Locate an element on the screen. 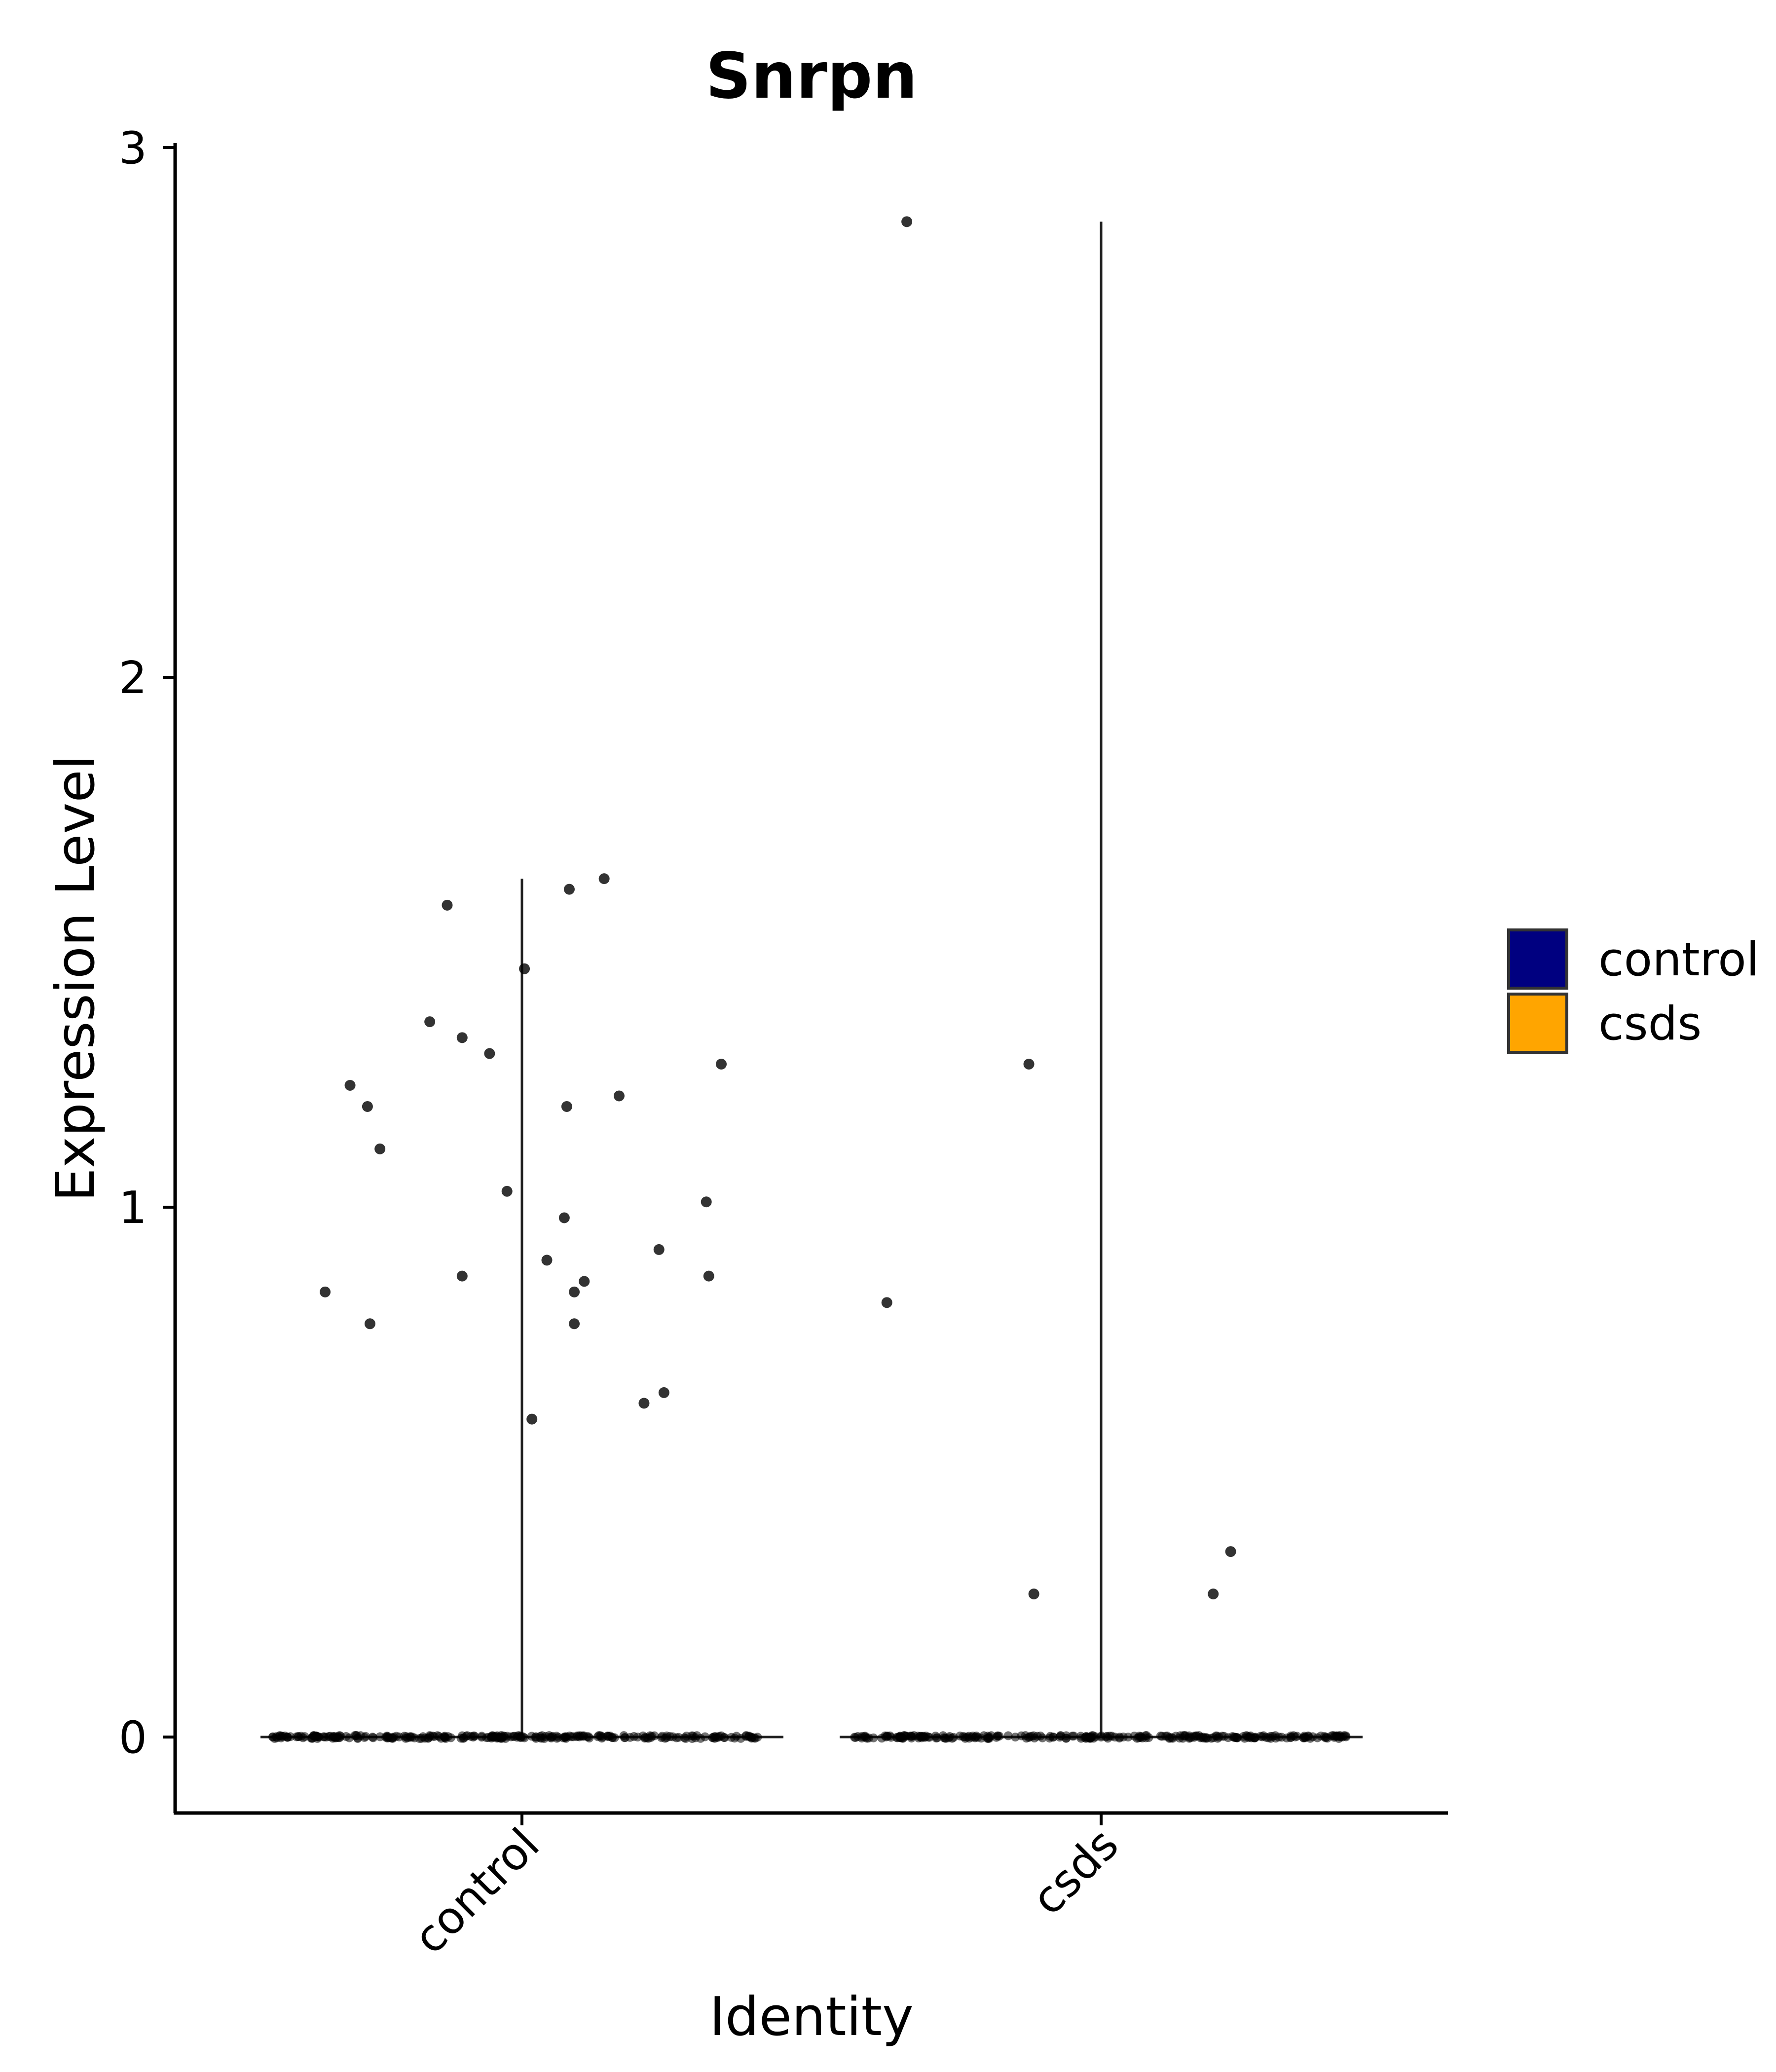 This screenshot has width=1776, height=2072. y-tick-label-0: 0 is located at coordinates (133, 1738).